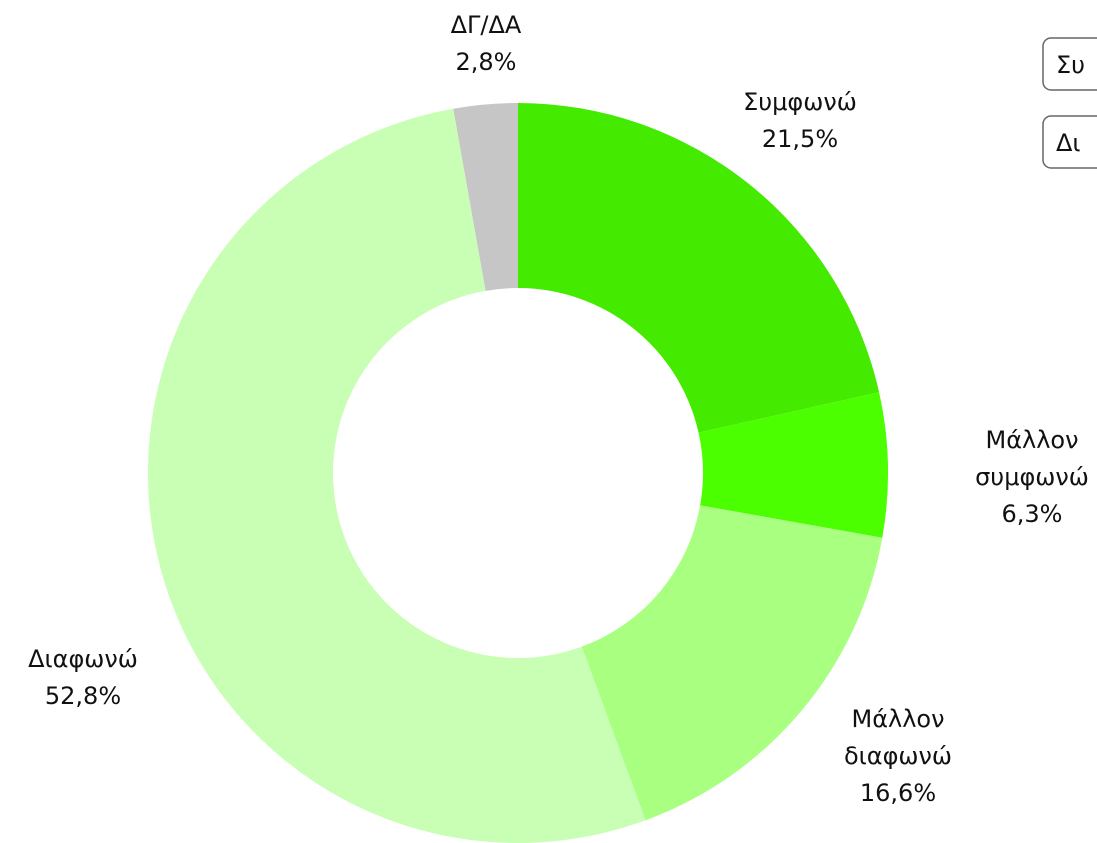 This screenshot has height=843, width=1097. What do you see at coordinates (1032, 458) in the screenshot?
I see `category-label: Μάλλον συμφωνώ` at bounding box center [1032, 458].